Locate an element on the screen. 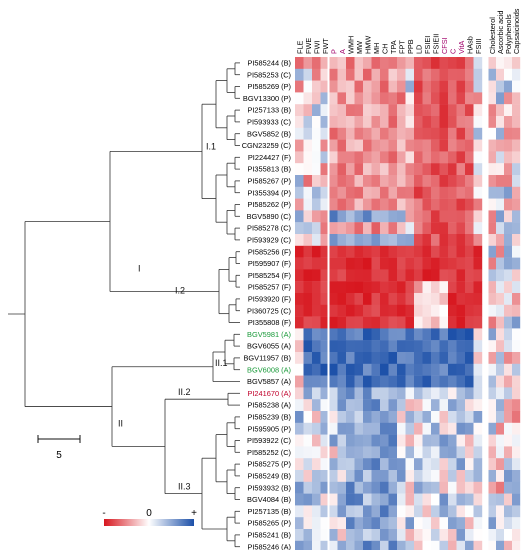 The image size is (532, 555). row-label: PI585269 (P) is located at coordinates (269, 86).